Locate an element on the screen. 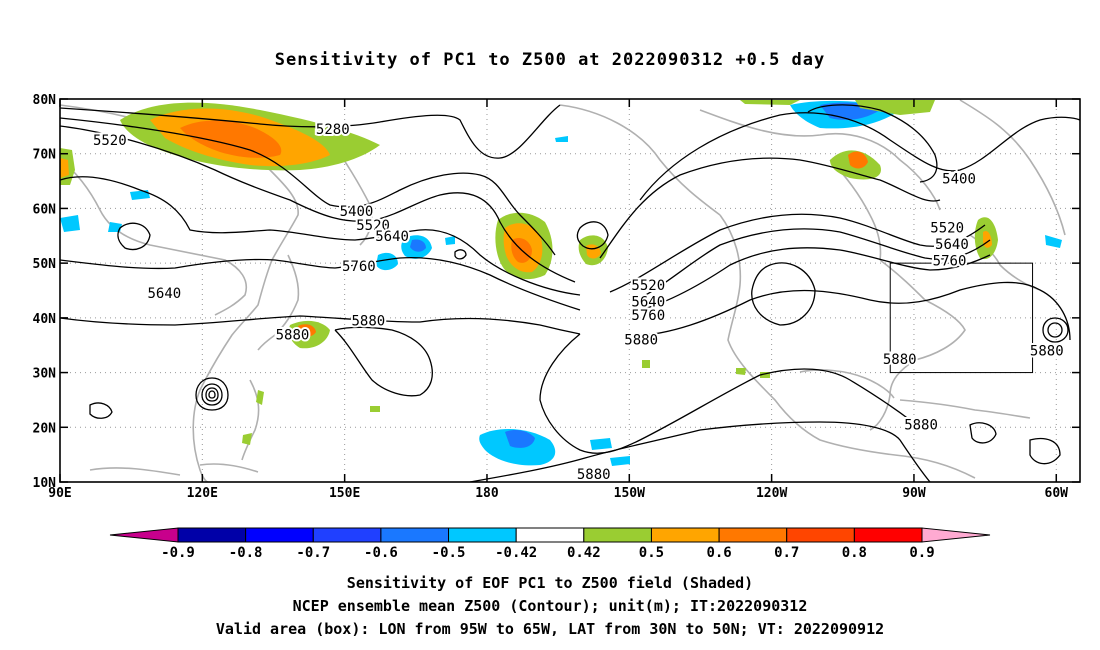 The image size is (1100, 650). colorbar-label: -0.9 is located at coordinates (178, 553).